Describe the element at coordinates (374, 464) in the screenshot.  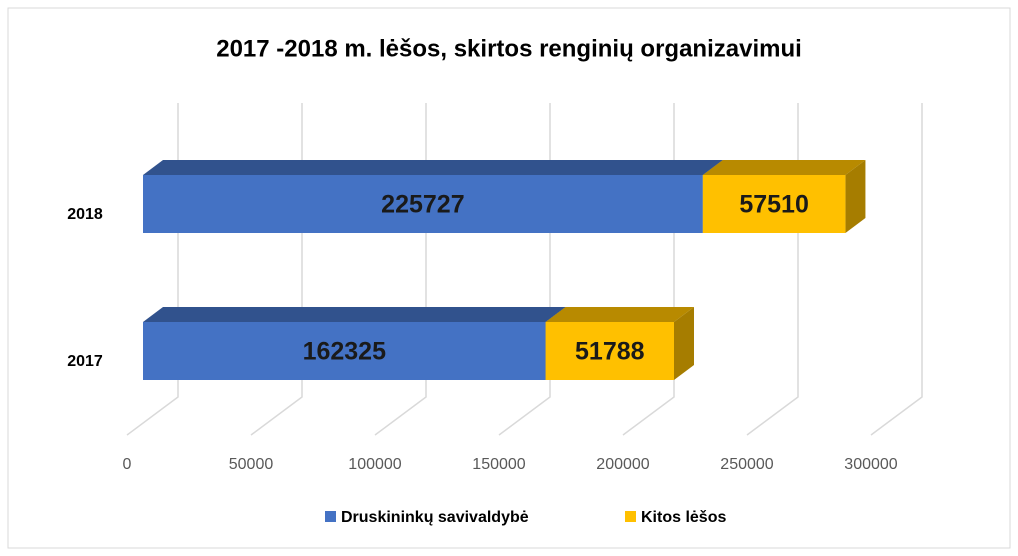
I see `x-tick-label: 100000` at that location.